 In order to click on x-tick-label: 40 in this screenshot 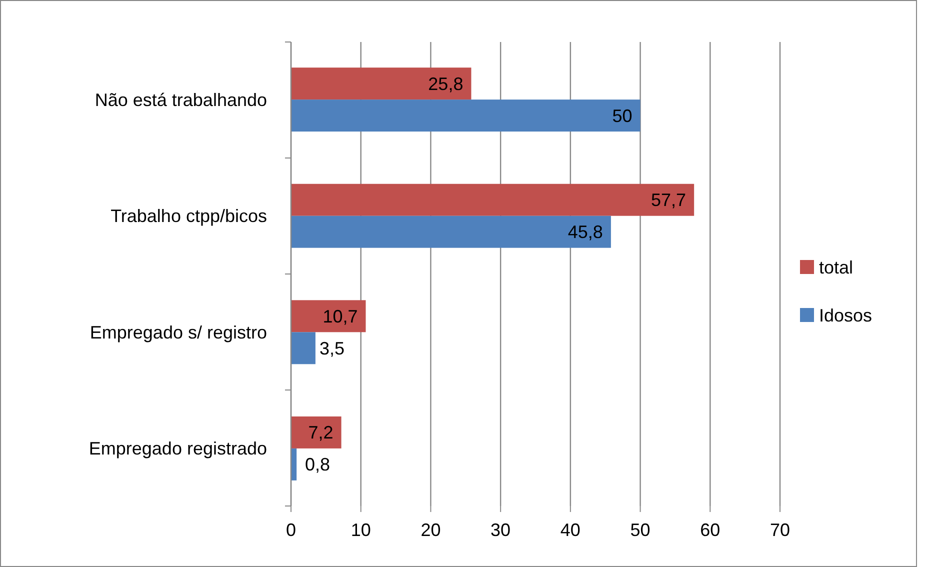, I will do `click(570, 530)`.